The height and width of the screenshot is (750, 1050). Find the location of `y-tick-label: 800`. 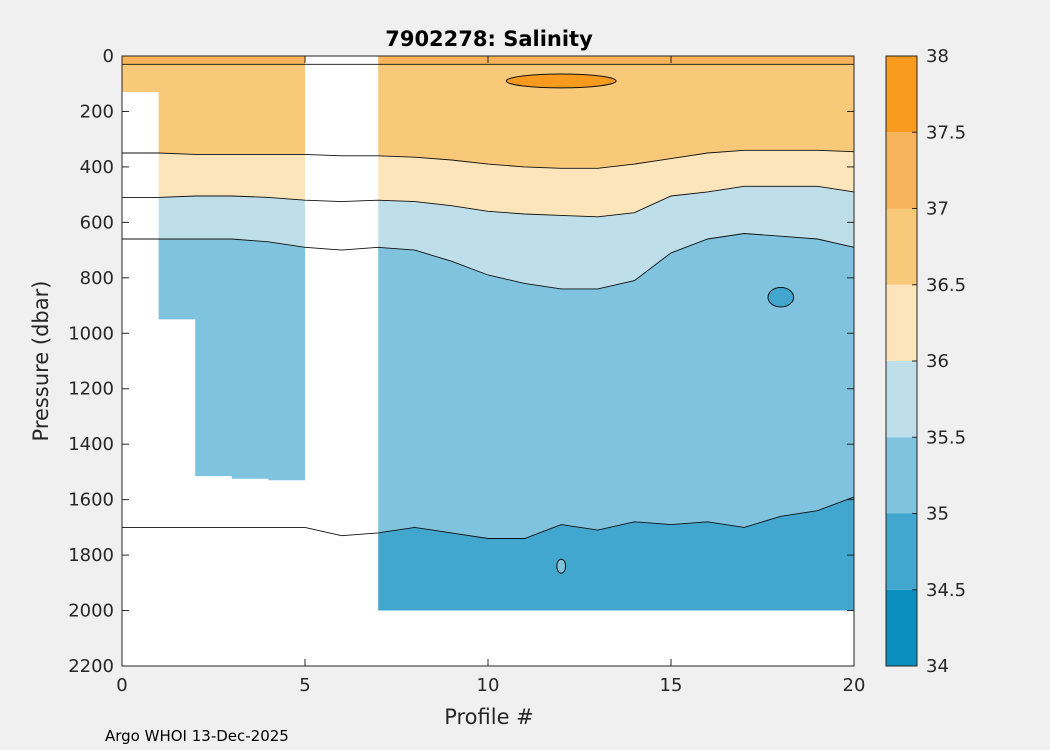

y-tick-label: 800 is located at coordinates (97, 278).